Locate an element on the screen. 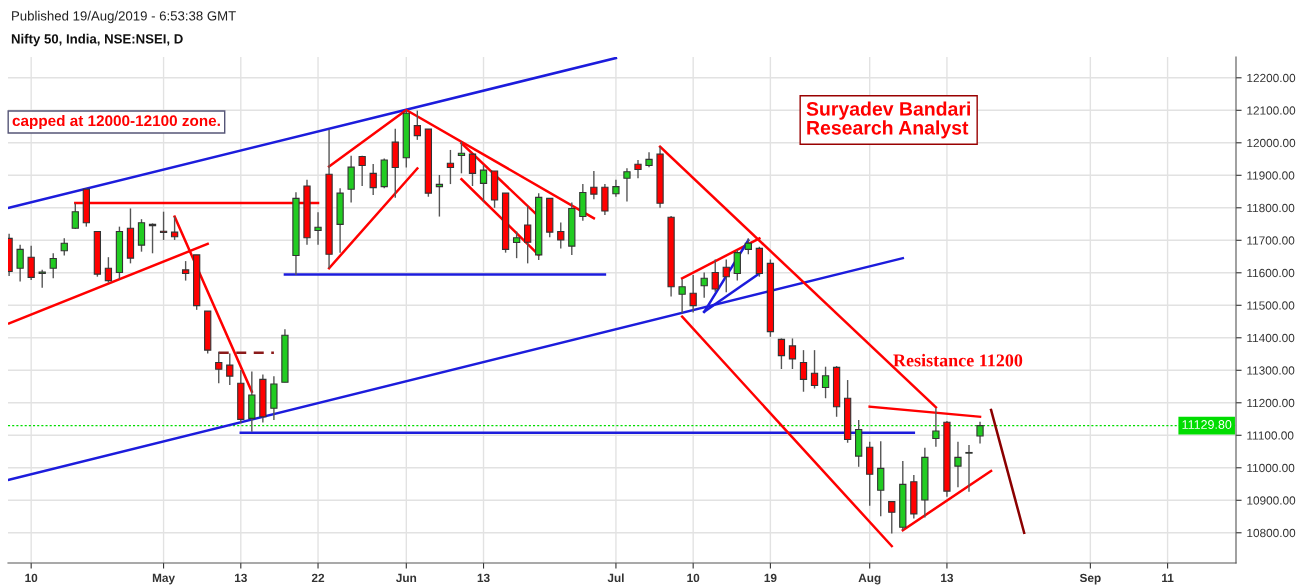  x-tick-label: 22 is located at coordinates (318, 577).